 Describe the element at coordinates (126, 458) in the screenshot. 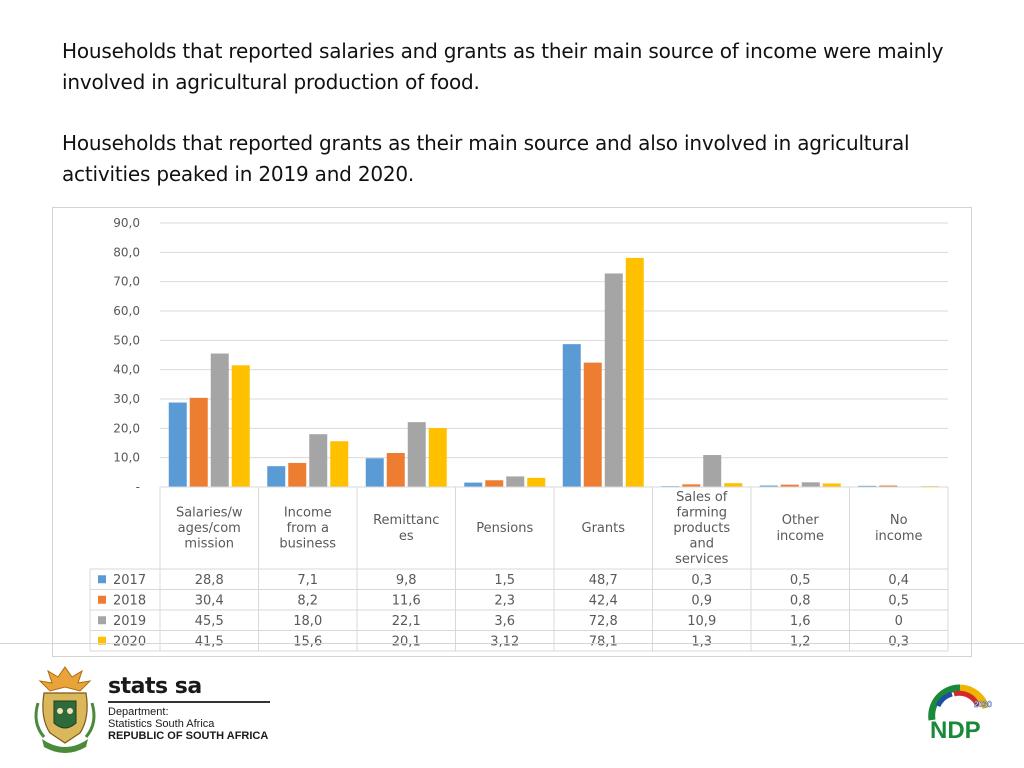

I see `y-tick-label: 10,0` at that location.